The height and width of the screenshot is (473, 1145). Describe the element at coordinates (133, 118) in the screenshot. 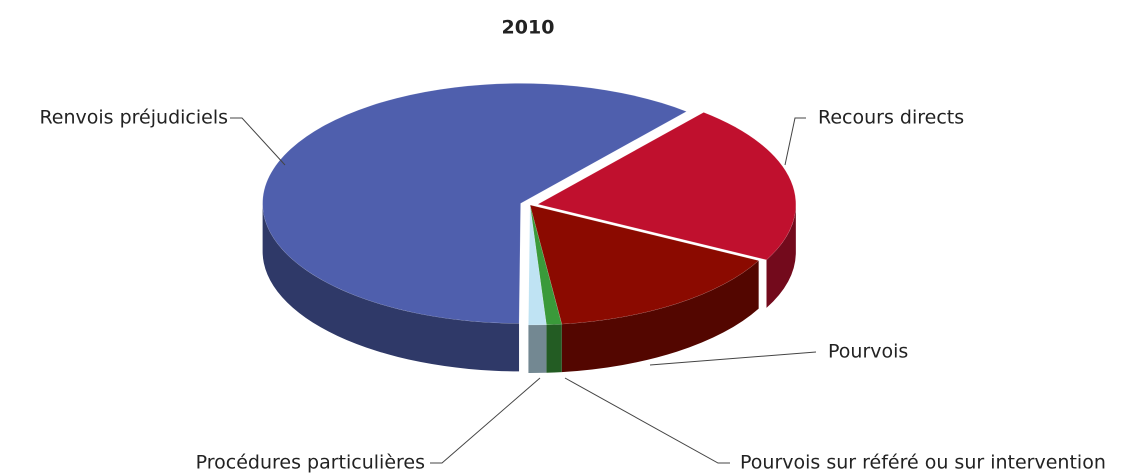

I see `slice-label: Renvois préjudiciels` at that location.